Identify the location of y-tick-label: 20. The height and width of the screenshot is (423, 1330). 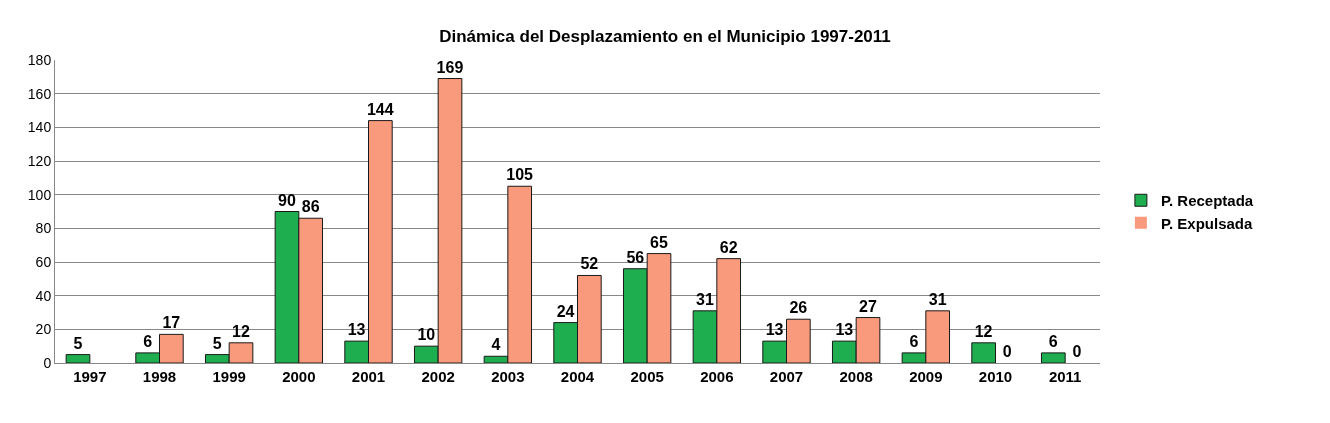
(43, 329).